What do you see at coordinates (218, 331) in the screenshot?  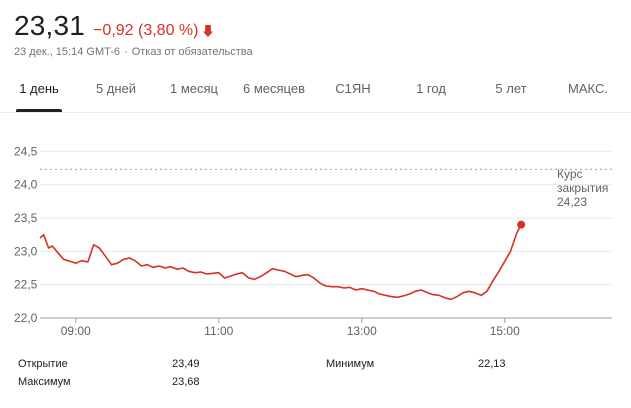 I see `x-tick-label: 11:00` at bounding box center [218, 331].